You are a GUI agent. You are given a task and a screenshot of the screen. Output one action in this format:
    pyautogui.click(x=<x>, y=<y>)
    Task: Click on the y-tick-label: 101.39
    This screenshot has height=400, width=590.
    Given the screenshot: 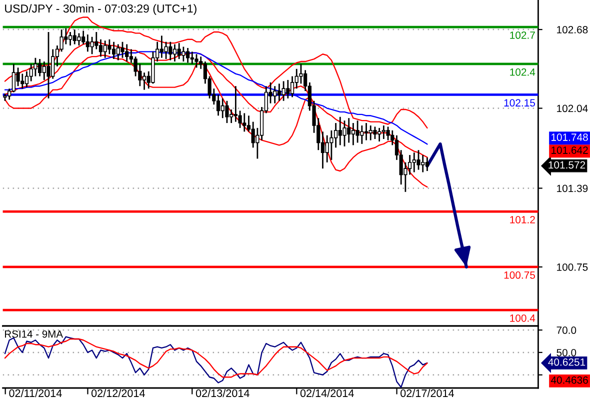 What is the action you would take?
    pyautogui.click(x=572, y=188)
    